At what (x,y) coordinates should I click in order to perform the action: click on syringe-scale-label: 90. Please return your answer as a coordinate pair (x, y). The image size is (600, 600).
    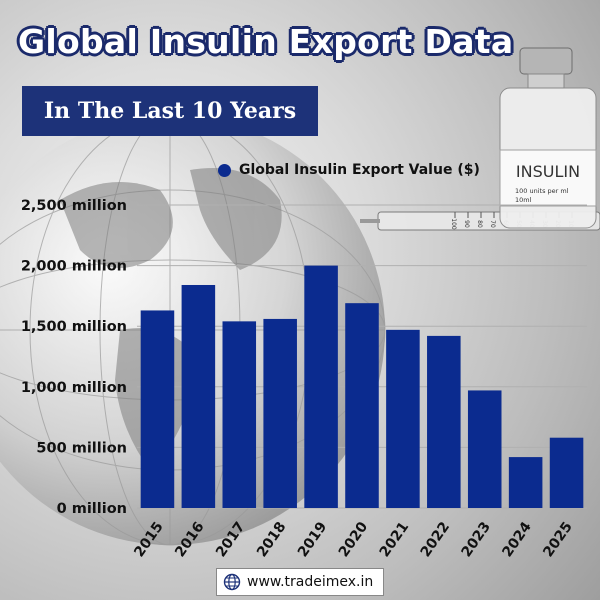
    Looking at the image, I should click on (466, 224).